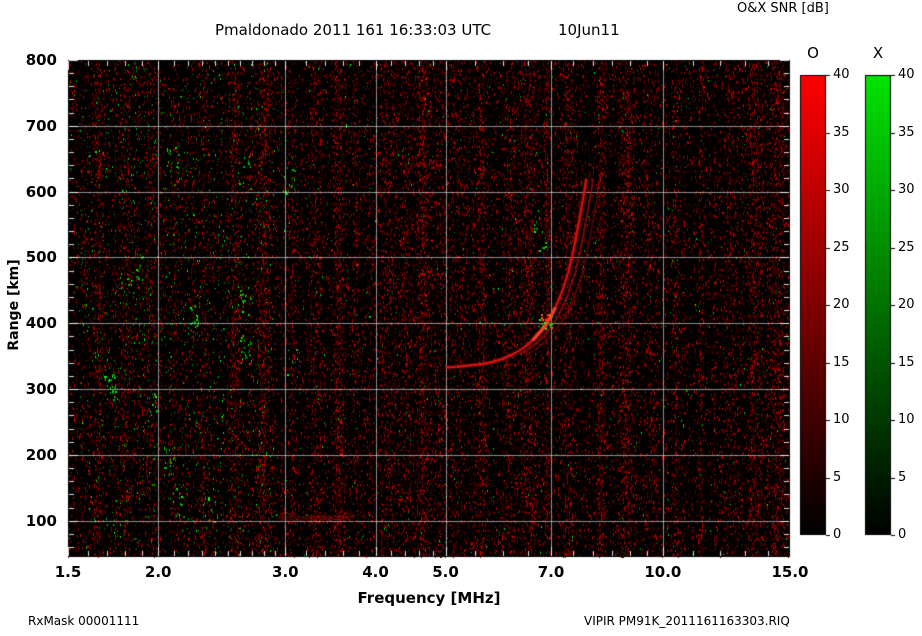  I want to click on plot-date-label: 10Jun11, so click(589, 30).